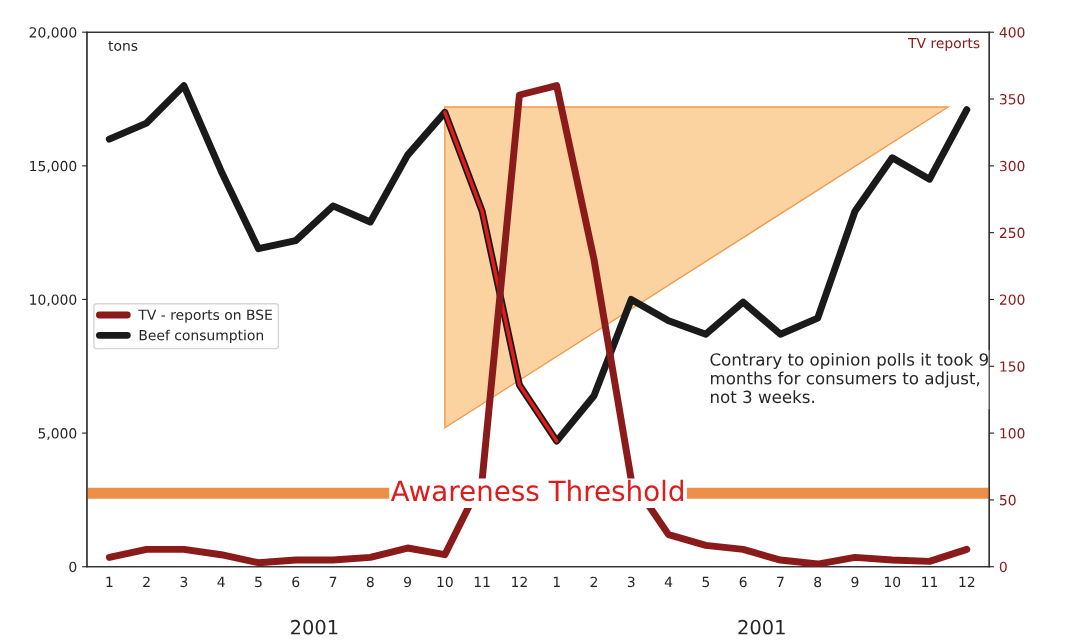 Image resolution: width=1087 pixels, height=644 pixels. I want to click on y2-tick-label: 0, so click(1003, 567).